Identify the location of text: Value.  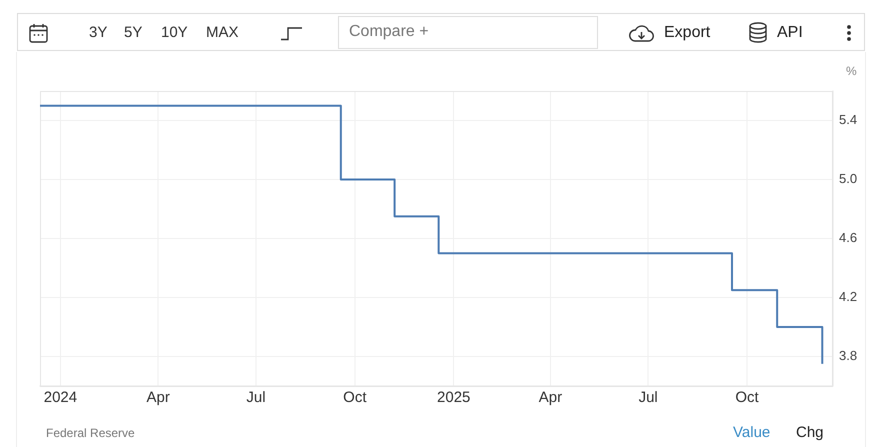
(751, 433).